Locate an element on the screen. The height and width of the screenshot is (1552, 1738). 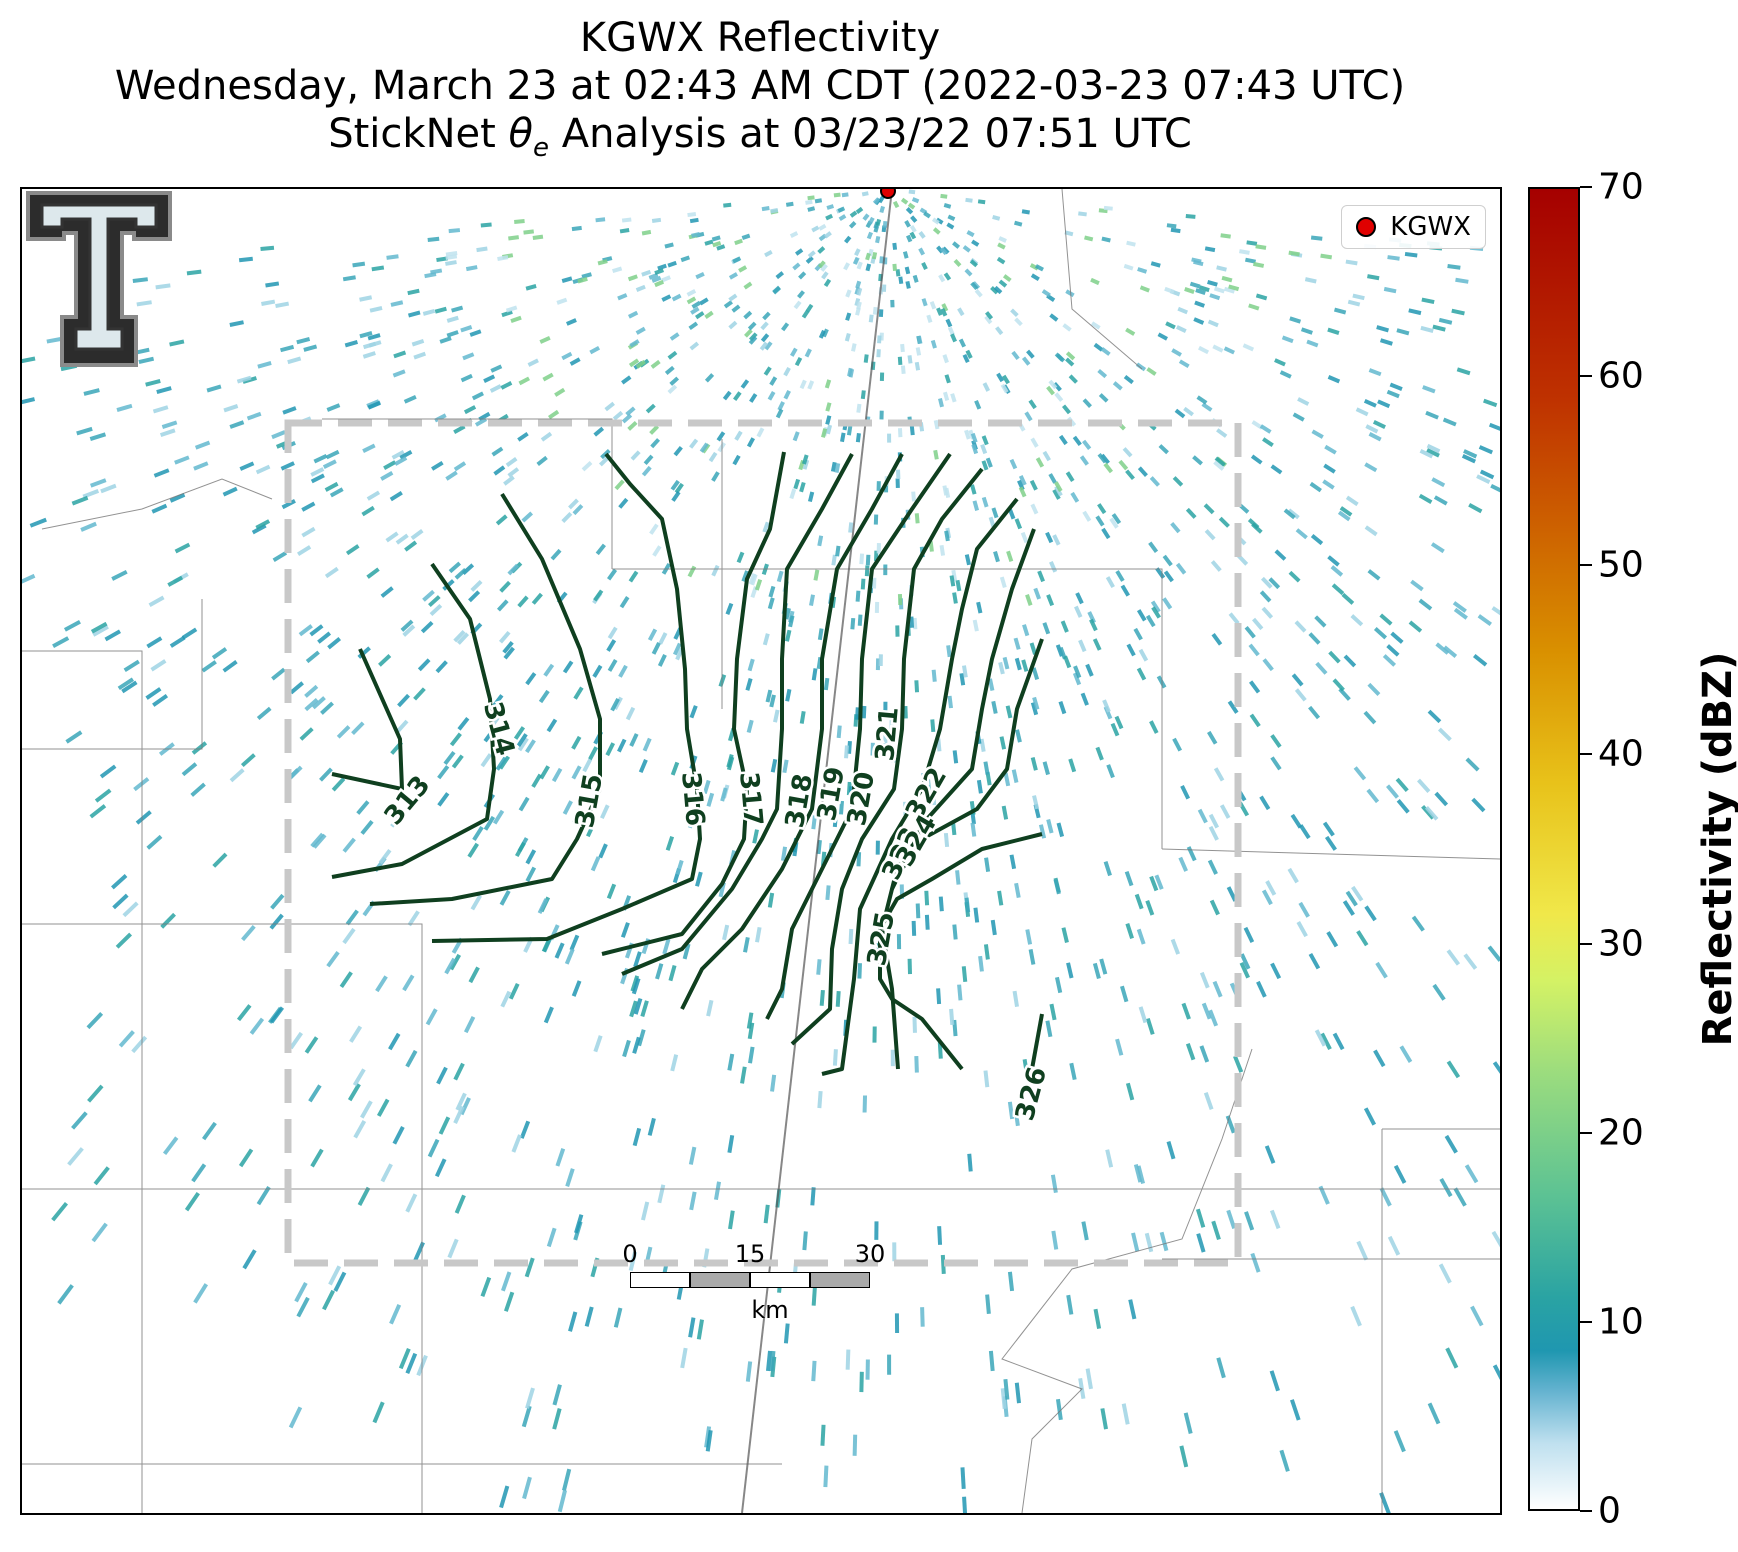
theta-subscript: e is located at coordinates (540, 148).